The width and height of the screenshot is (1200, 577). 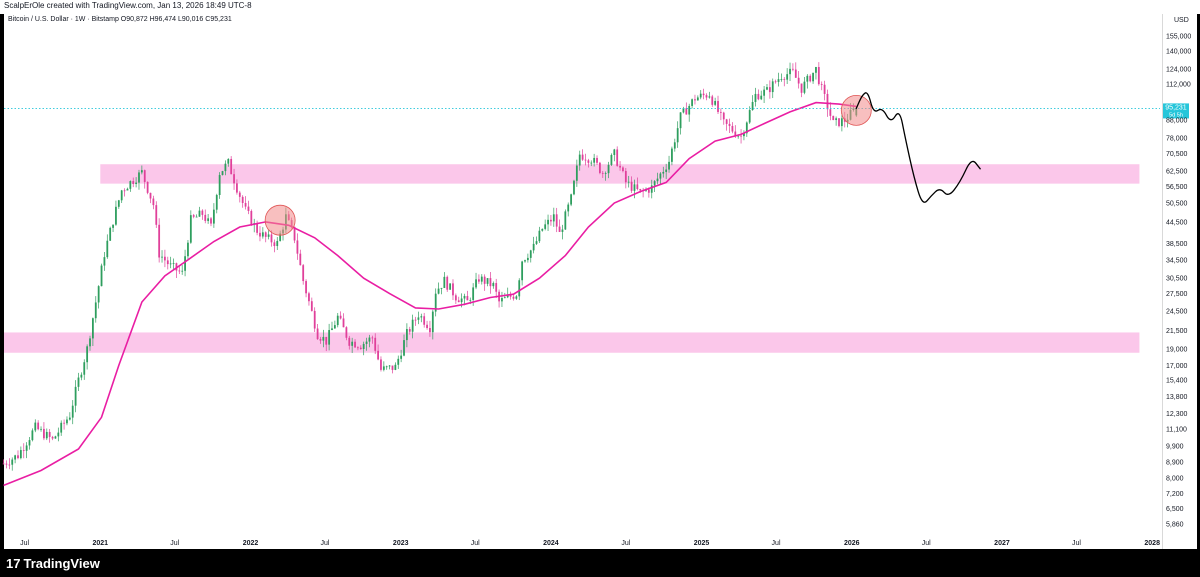 What do you see at coordinates (251, 543) in the screenshot?
I see `x-tick-label: 2022` at bounding box center [251, 543].